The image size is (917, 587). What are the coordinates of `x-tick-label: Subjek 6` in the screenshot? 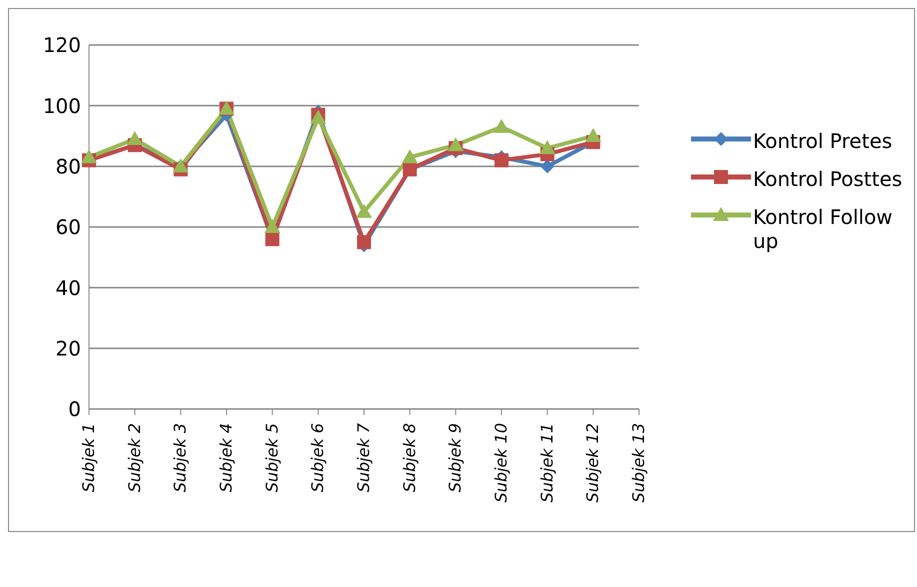 It's located at (318, 457).